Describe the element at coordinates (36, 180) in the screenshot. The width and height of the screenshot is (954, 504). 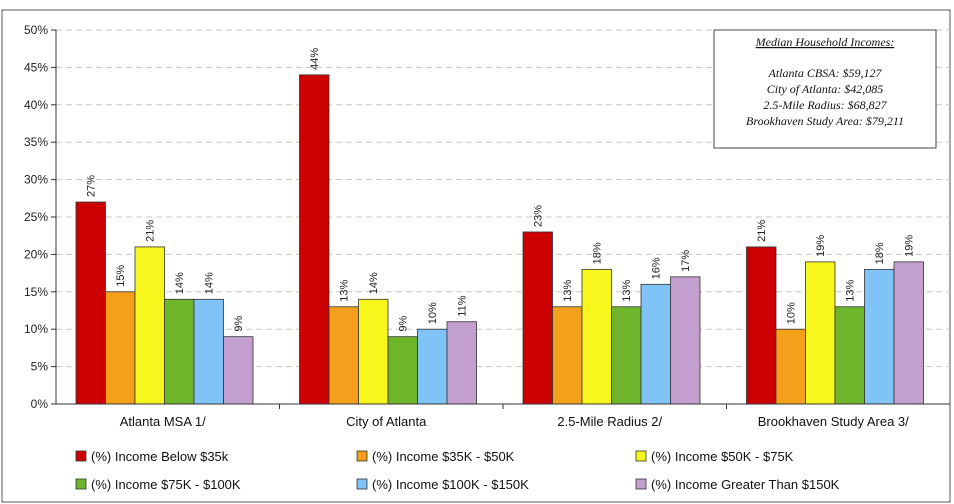
I see `y-tick-label: 30%` at that location.